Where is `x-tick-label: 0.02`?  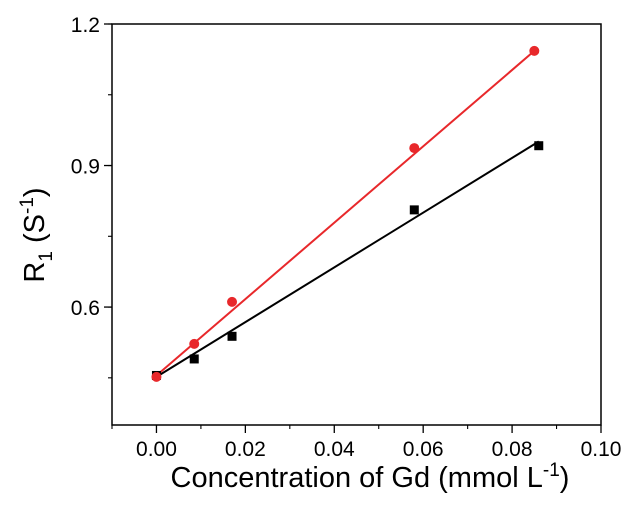 x-tick-label: 0.02 is located at coordinates (245, 449).